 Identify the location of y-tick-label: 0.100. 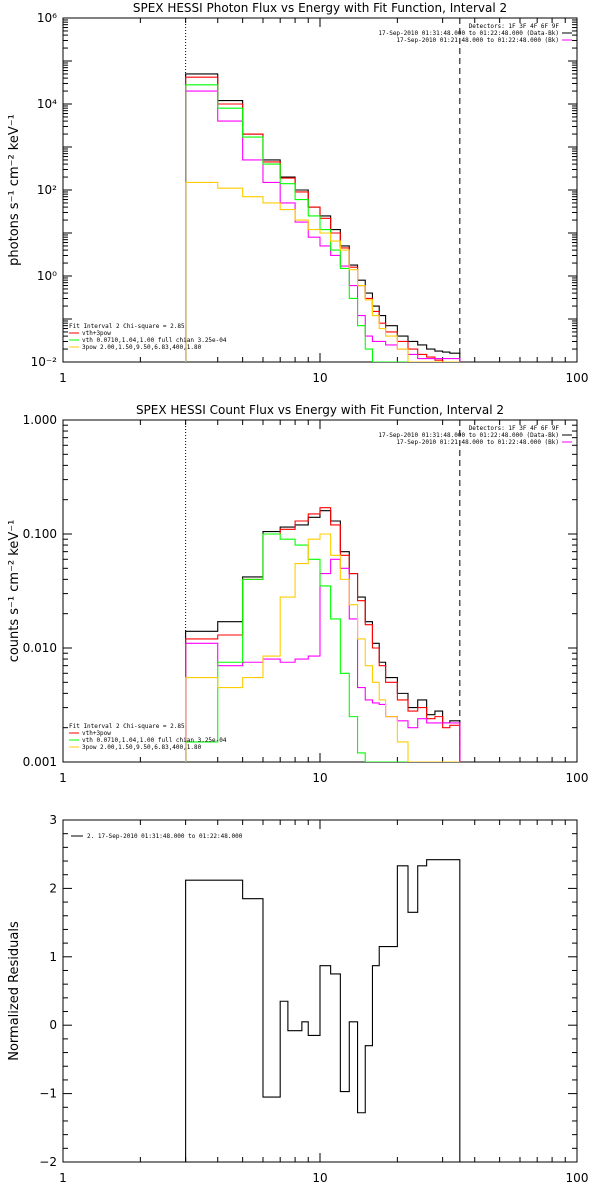
(40, 534).